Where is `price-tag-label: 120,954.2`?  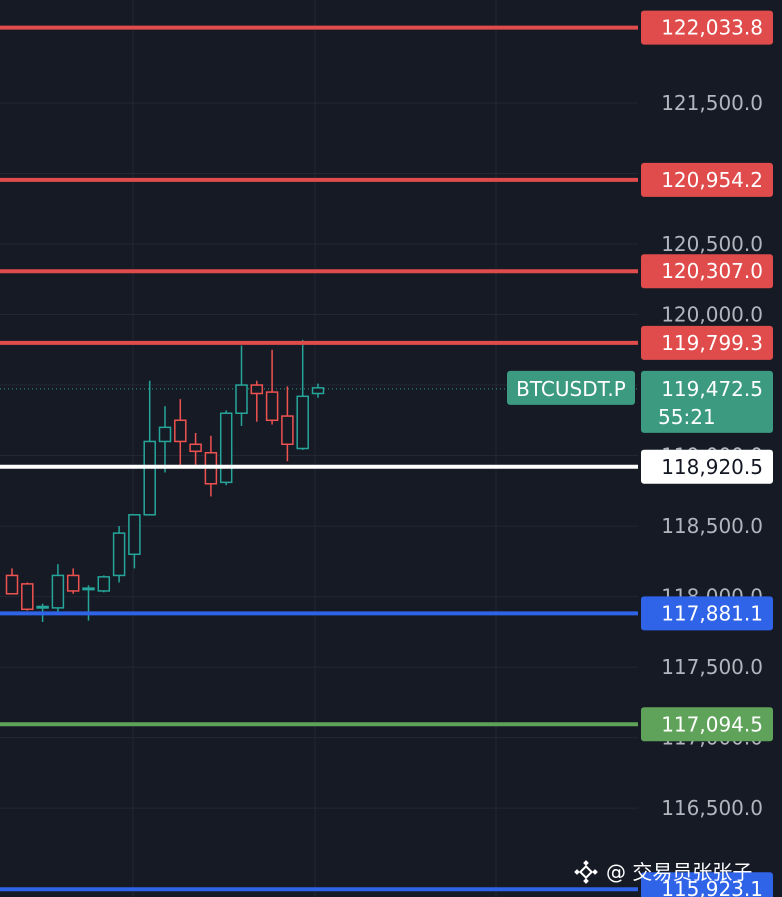
price-tag-label: 120,954.2 is located at coordinates (712, 180).